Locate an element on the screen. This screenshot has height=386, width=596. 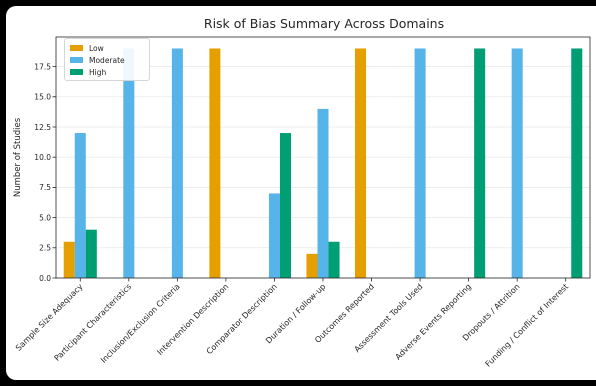
y-tick-label: 15.0 is located at coordinates (42, 97).